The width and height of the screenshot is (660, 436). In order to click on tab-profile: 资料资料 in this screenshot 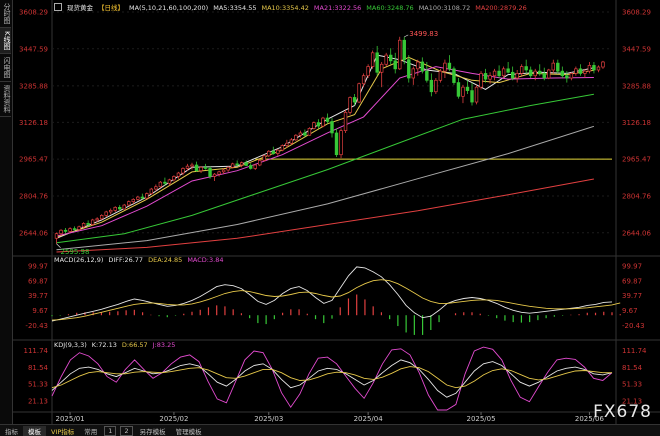, I will do `click(5, 99)`.